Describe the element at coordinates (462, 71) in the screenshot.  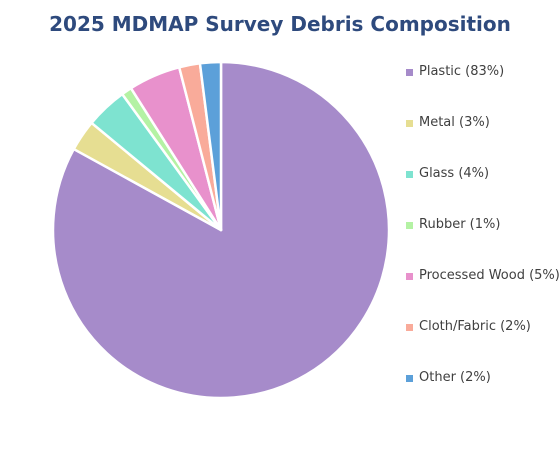
I see `legend-label: Plastic (83%)` at that location.